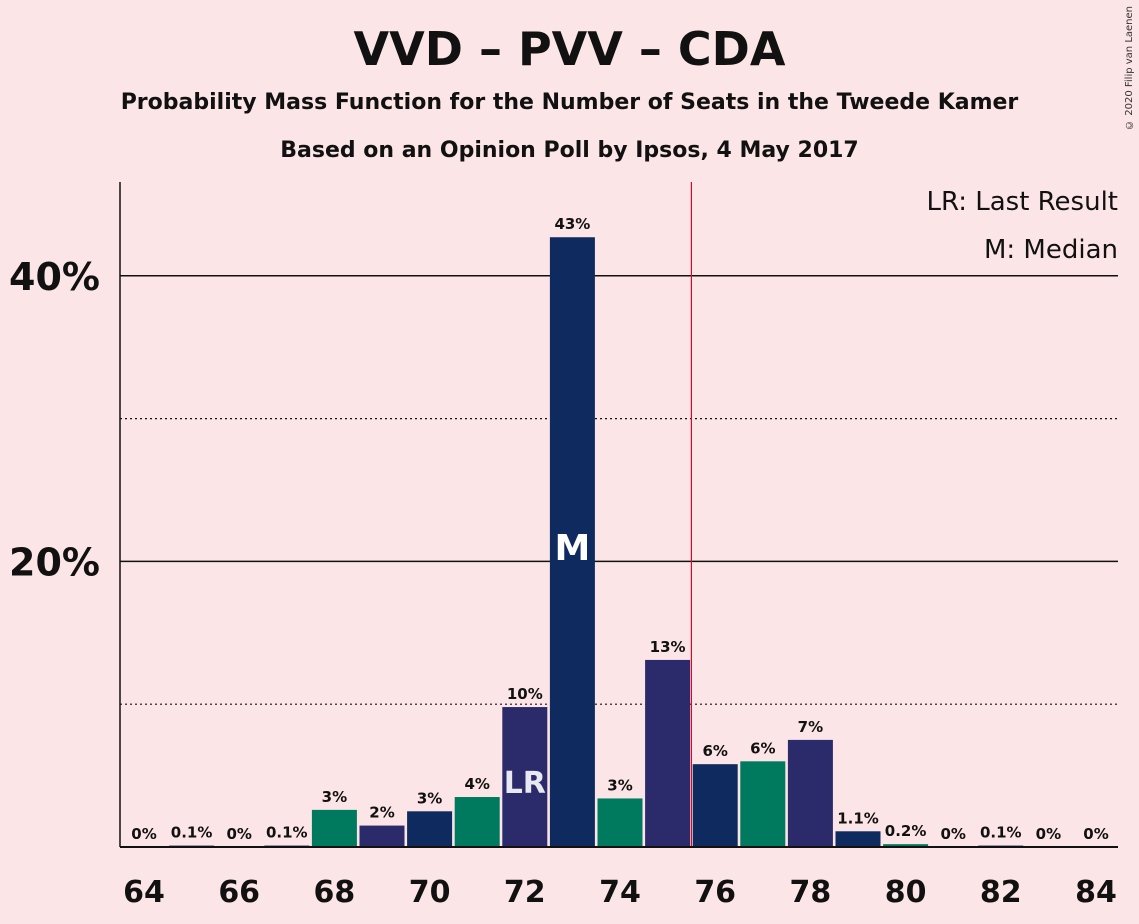 This screenshot has height=924, width=1139. I want to click on legend-median: M: Median, so click(1051, 250).